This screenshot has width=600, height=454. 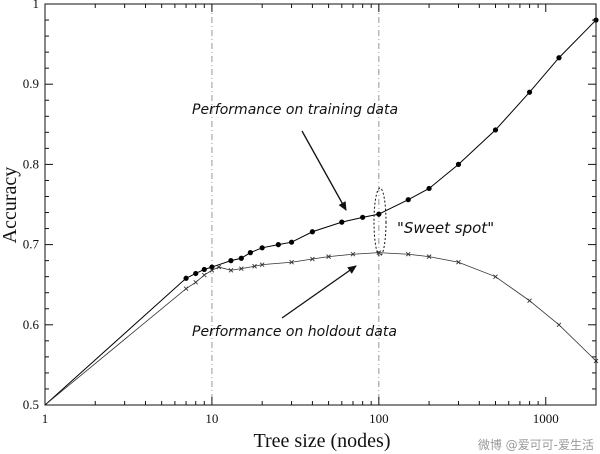 What do you see at coordinates (546, 418) in the screenshot?
I see `x-tick-label: 1000` at bounding box center [546, 418].